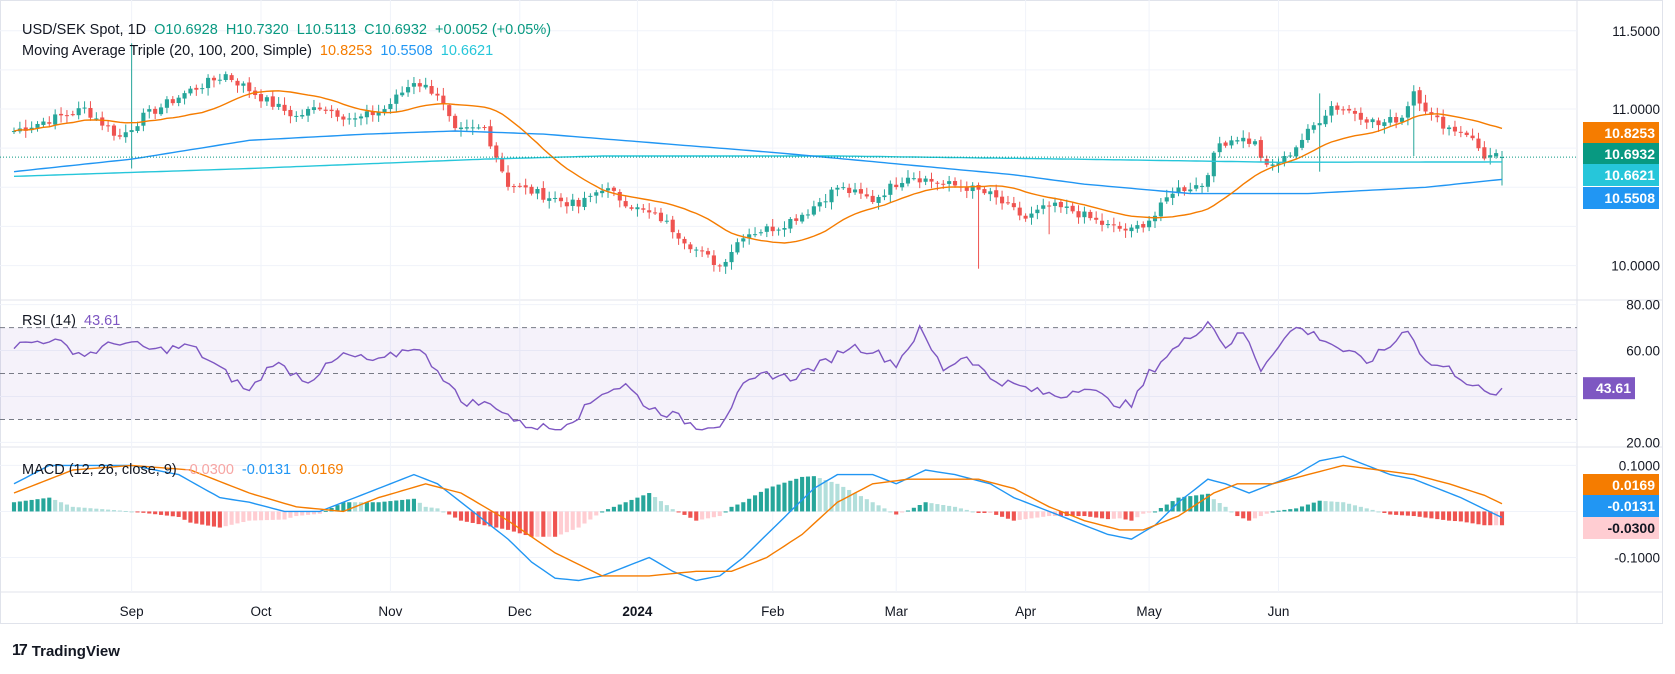  Describe the element at coordinates (84, 30) in the screenshot. I see `symbol-title: USD/SEK Spot, 1D` at that location.